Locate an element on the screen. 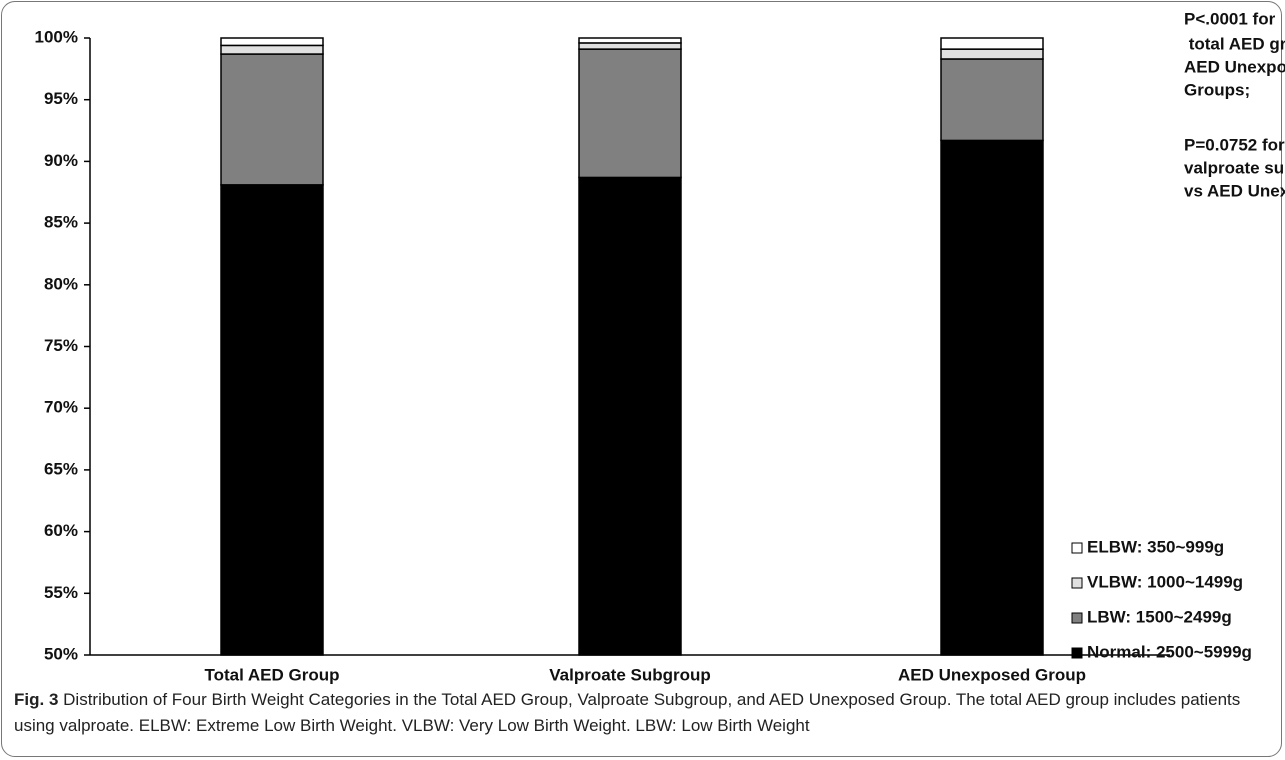  legend-label: VLBW: 1000~1499g is located at coordinates (1165, 581).